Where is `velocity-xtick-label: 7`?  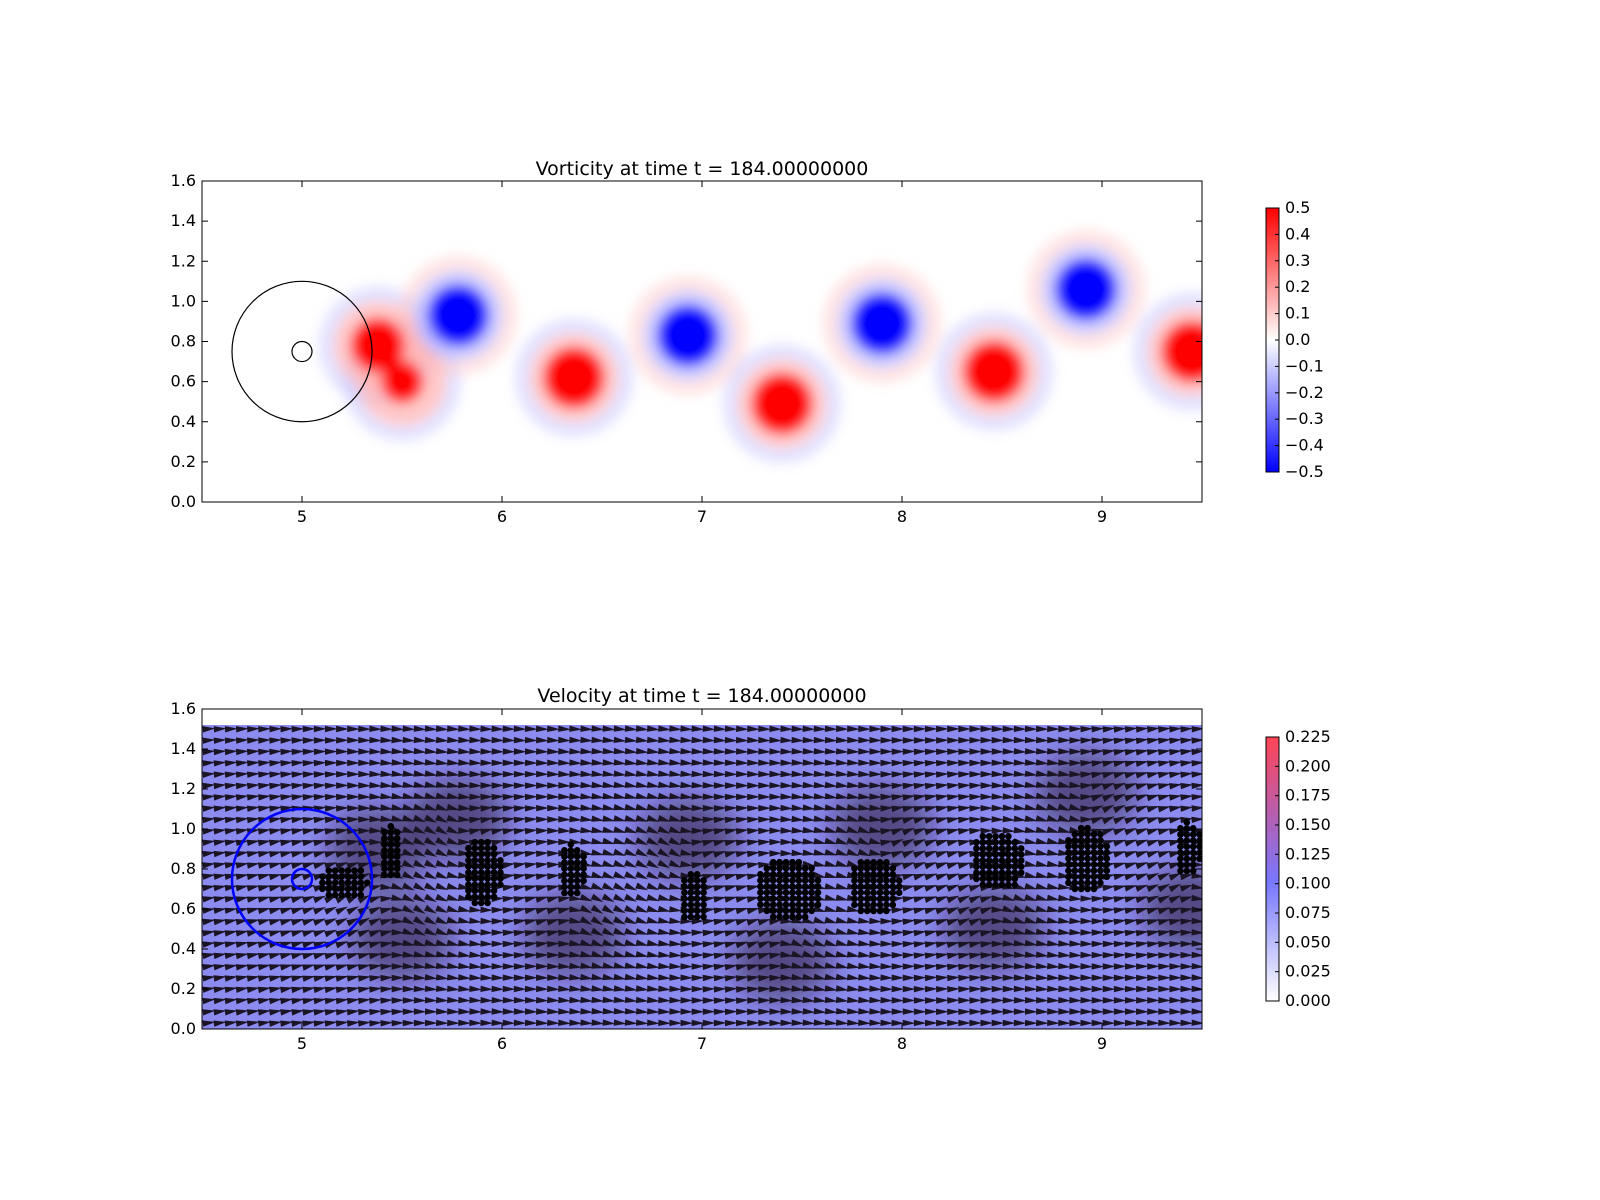
velocity-xtick-label: 7 is located at coordinates (702, 1043).